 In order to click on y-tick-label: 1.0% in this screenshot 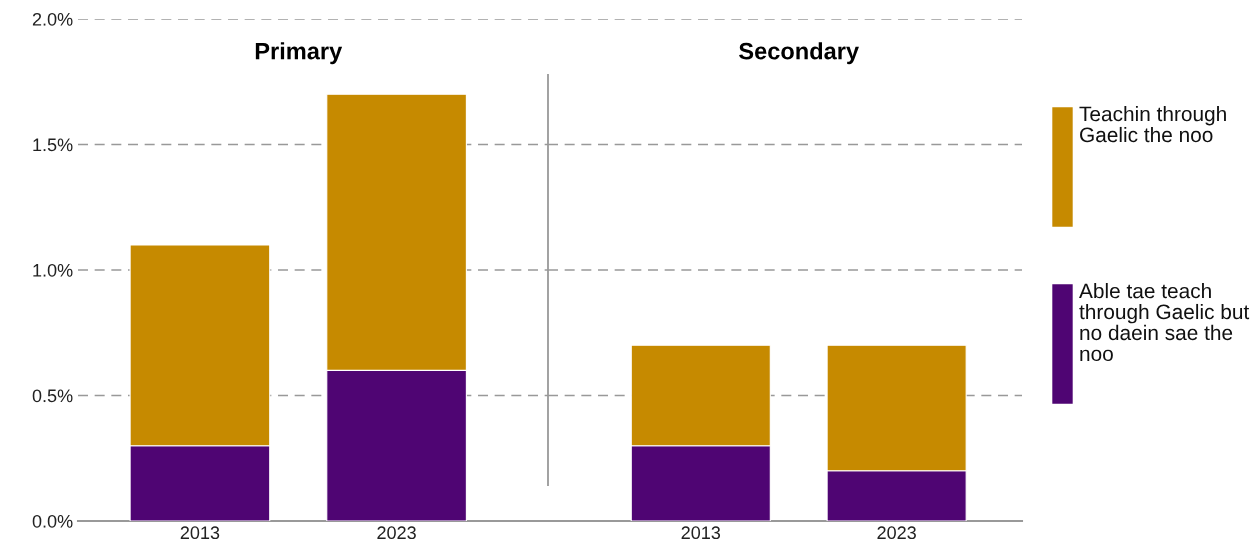, I will do `click(53, 270)`.